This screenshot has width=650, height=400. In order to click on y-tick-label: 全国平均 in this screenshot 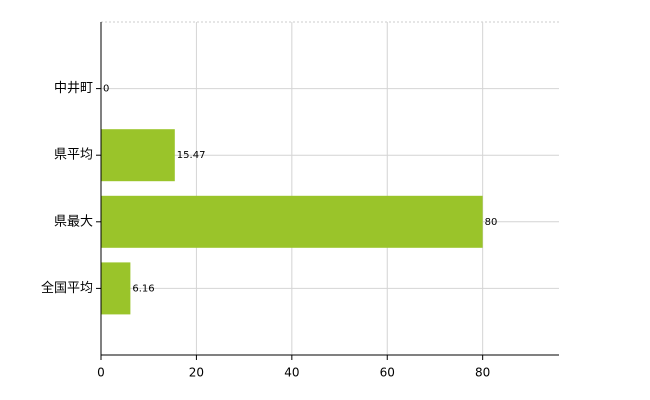, I will do `click(67, 288)`.